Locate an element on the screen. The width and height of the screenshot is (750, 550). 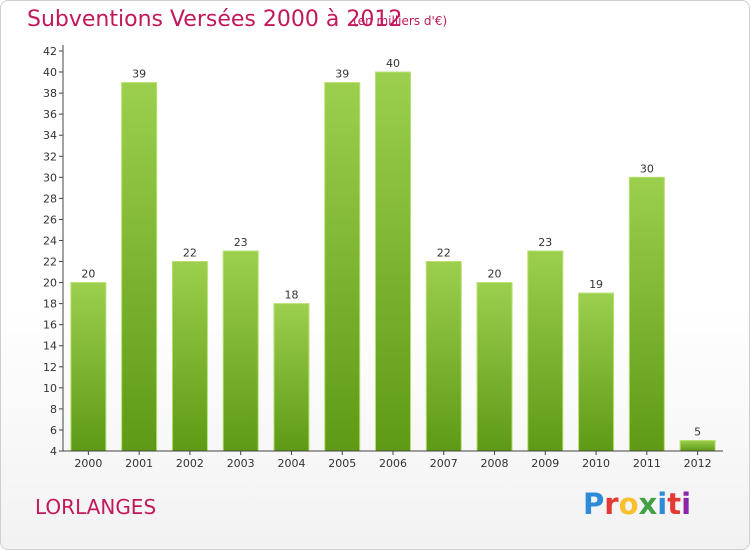
x-tick-label: 2011 is located at coordinates (647, 463).